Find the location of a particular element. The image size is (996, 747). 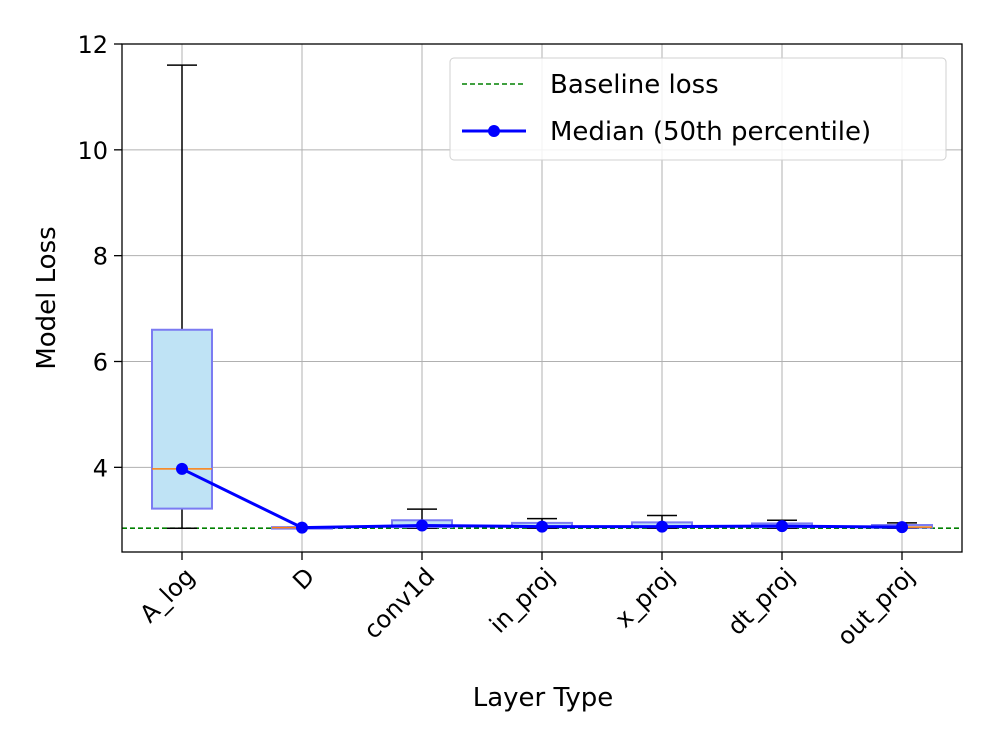

x-tick-label-D: D is located at coordinates (303, 578).